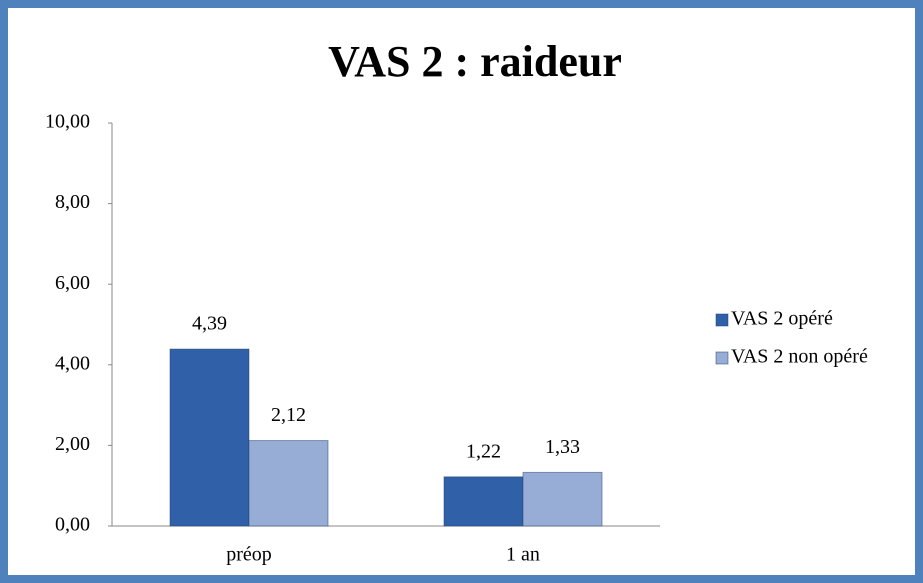 The height and width of the screenshot is (583, 923). What do you see at coordinates (72, 202) in the screenshot?
I see `y-tick-label: 8,00` at bounding box center [72, 202].